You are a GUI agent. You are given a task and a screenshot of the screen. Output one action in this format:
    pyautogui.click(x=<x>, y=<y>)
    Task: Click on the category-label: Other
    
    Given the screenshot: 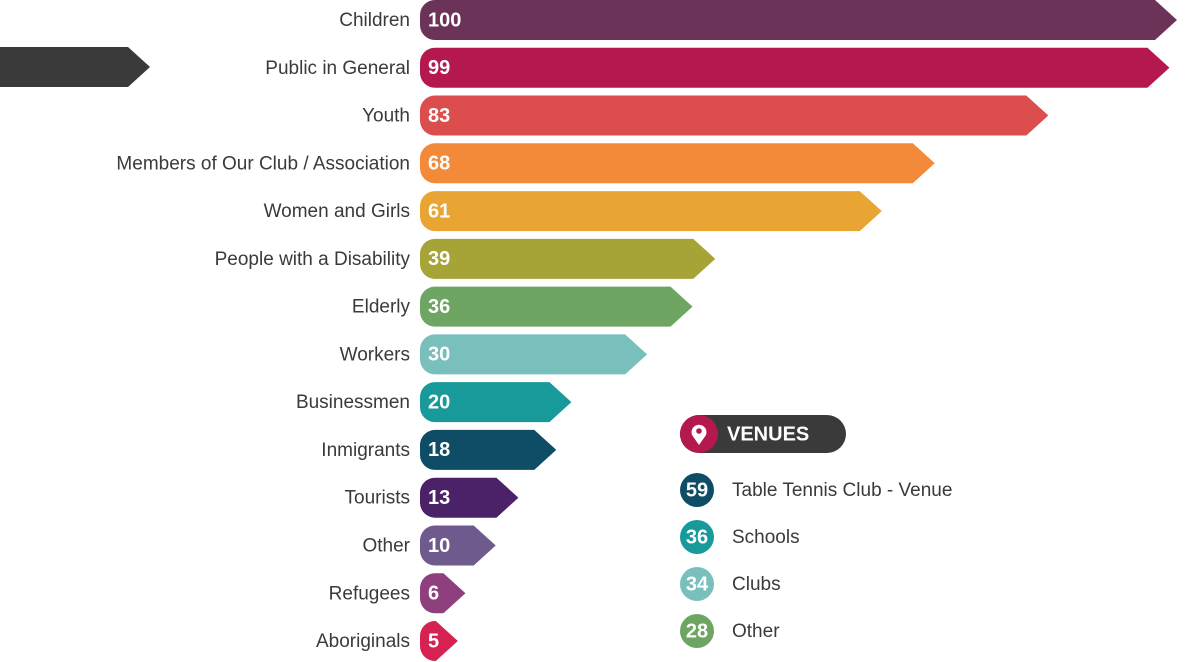 What is the action you would take?
    pyautogui.click(x=386, y=545)
    